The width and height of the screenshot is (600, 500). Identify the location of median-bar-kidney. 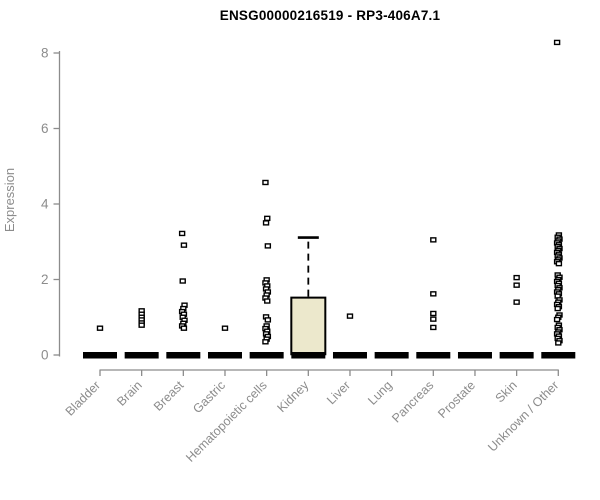
(308, 355).